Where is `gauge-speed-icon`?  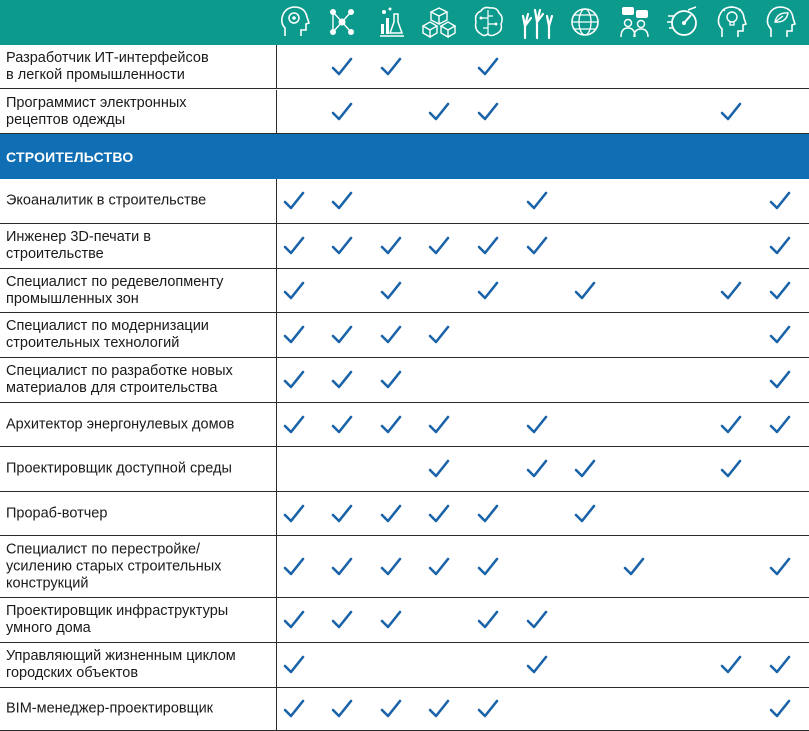 gauge-speed-icon is located at coordinates (683, 22).